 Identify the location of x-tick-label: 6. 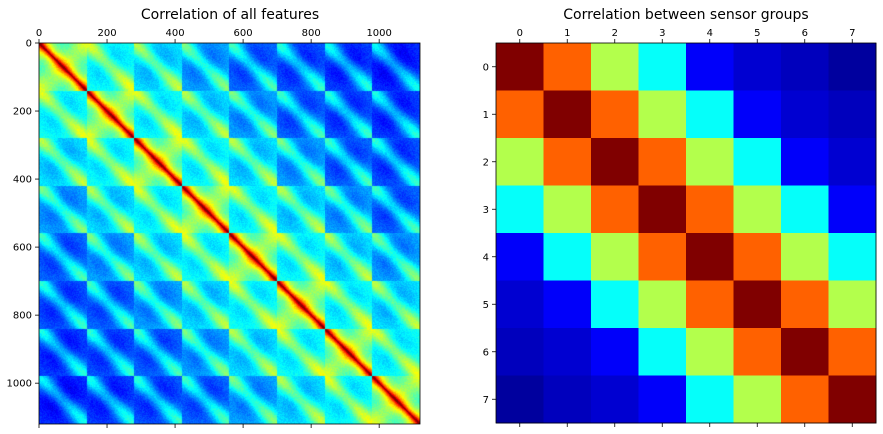
(805, 33).